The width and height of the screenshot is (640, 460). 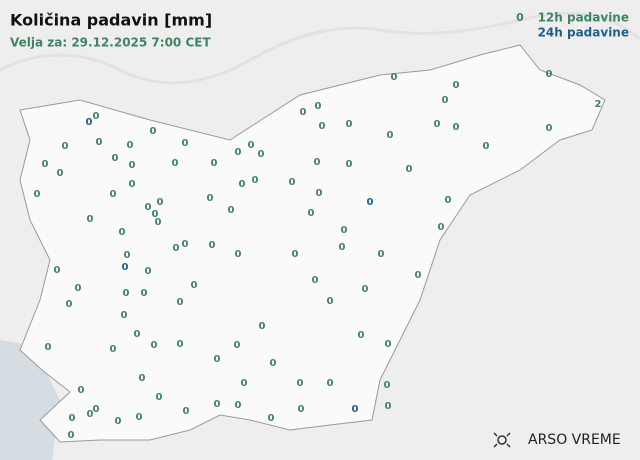 I want to click on station-value: 2, so click(x=598, y=104).